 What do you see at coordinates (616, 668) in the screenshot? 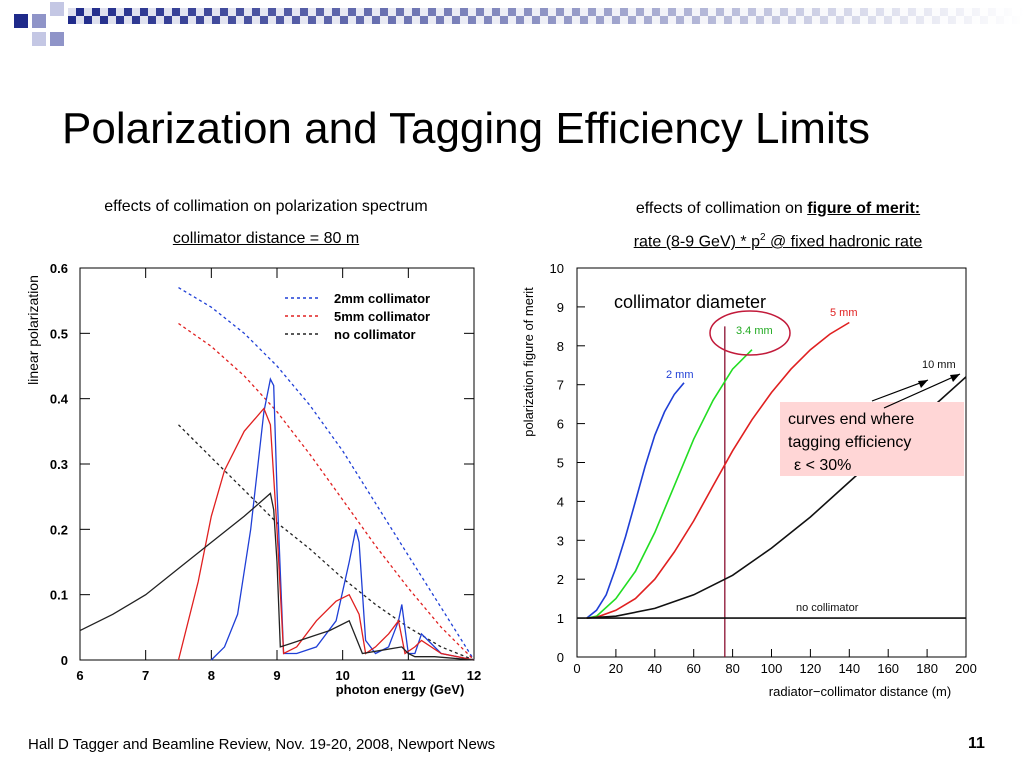
I see `chart2-x-tick-label: 20` at bounding box center [616, 668].